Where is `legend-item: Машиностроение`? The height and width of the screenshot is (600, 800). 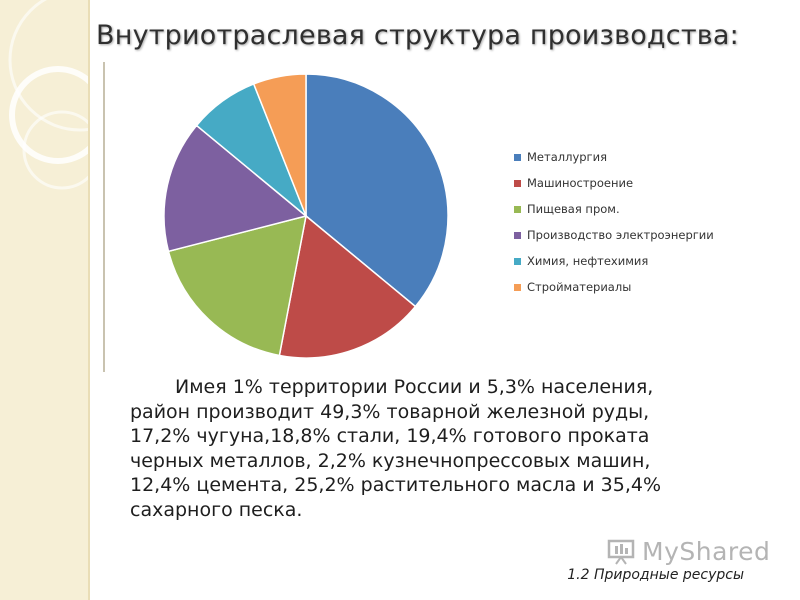 legend-item: Машиностроение is located at coordinates (614, 183).